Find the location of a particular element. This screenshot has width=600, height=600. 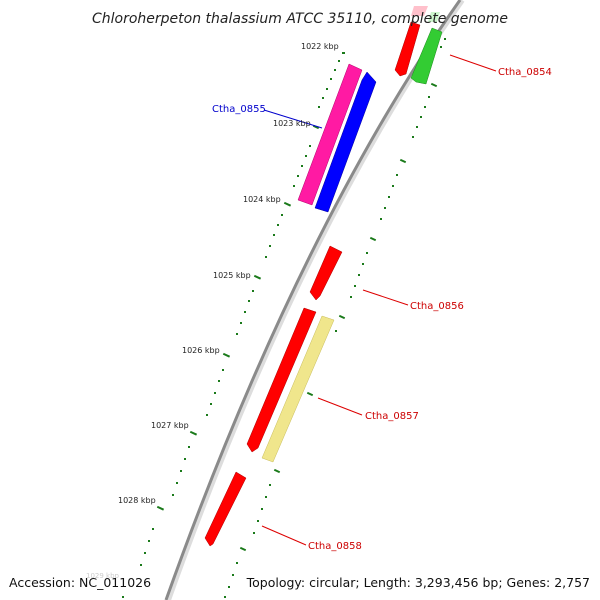

accession-text: Accession: NC_011026 is located at coordinates (80, 582).